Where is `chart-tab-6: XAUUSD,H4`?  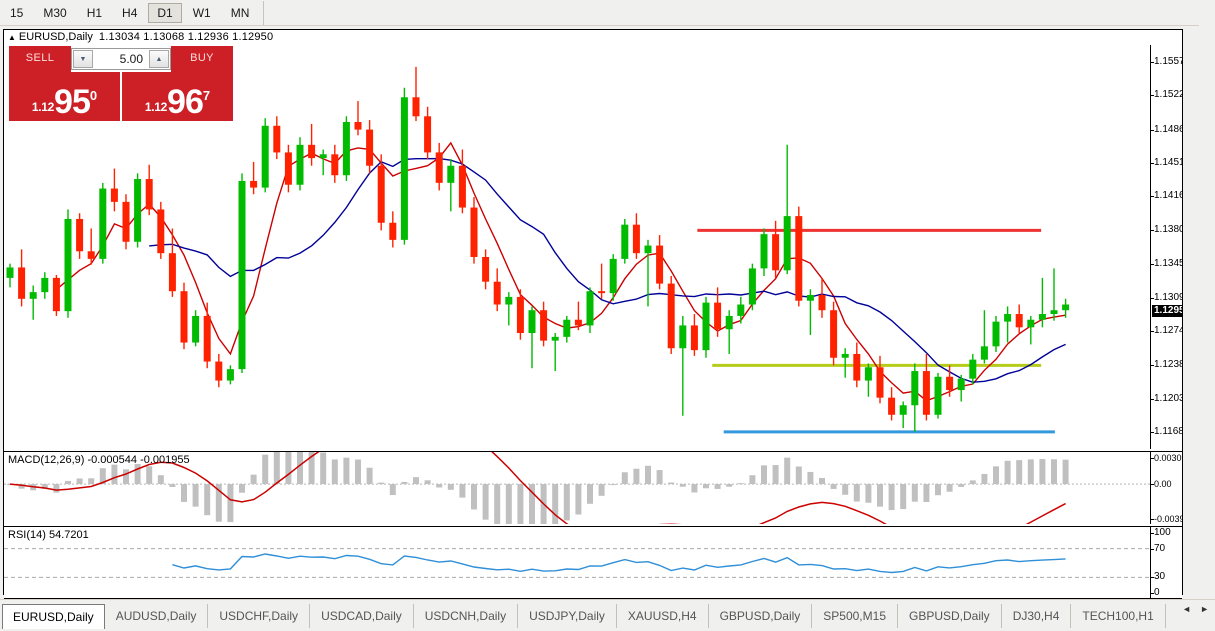
chart-tab-6: XAUUSD,H4 is located at coordinates (663, 616).